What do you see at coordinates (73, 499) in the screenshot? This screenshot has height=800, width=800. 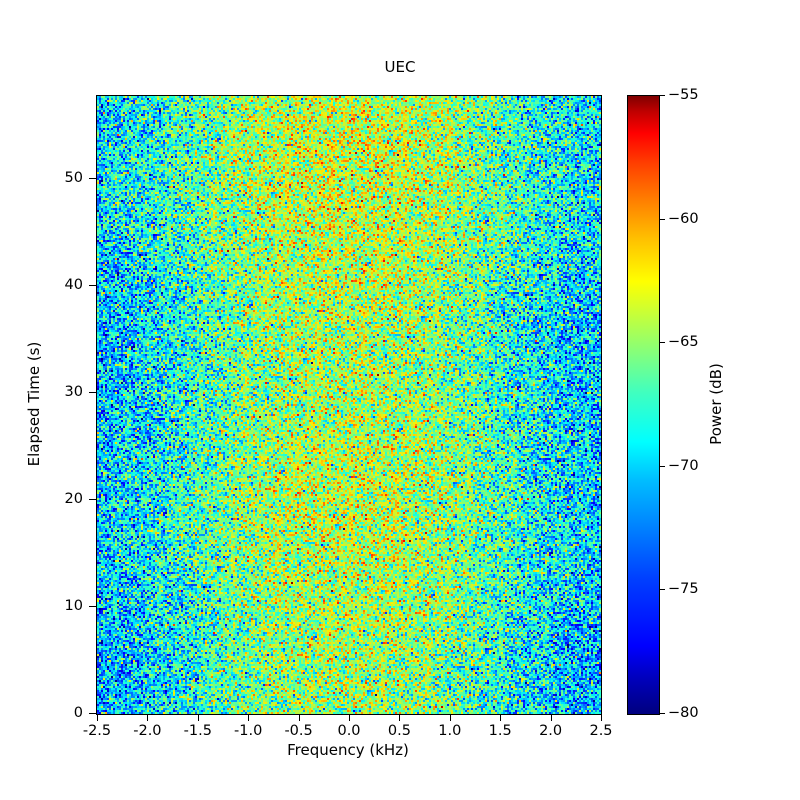 I see `y-axis-ticklabel: 20` at bounding box center [73, 499].